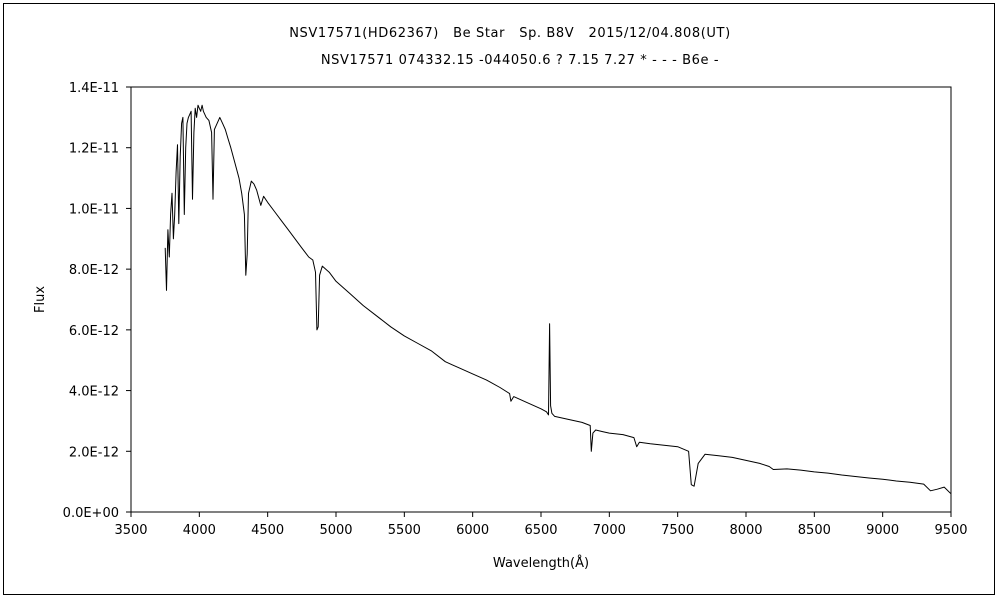 The height and width of the screenshot is (600, 1000). I want to click on y-tick-label: 0.0E+00, so click(91, 513).